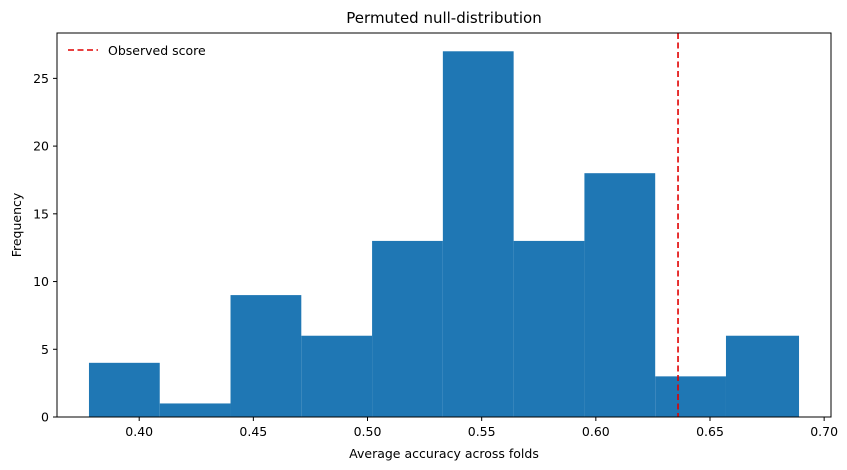  What do you see at coordinates (596, 431) in the screenshot?
I see `x-tick-label: 0.60` at bounding box center [596, 431].